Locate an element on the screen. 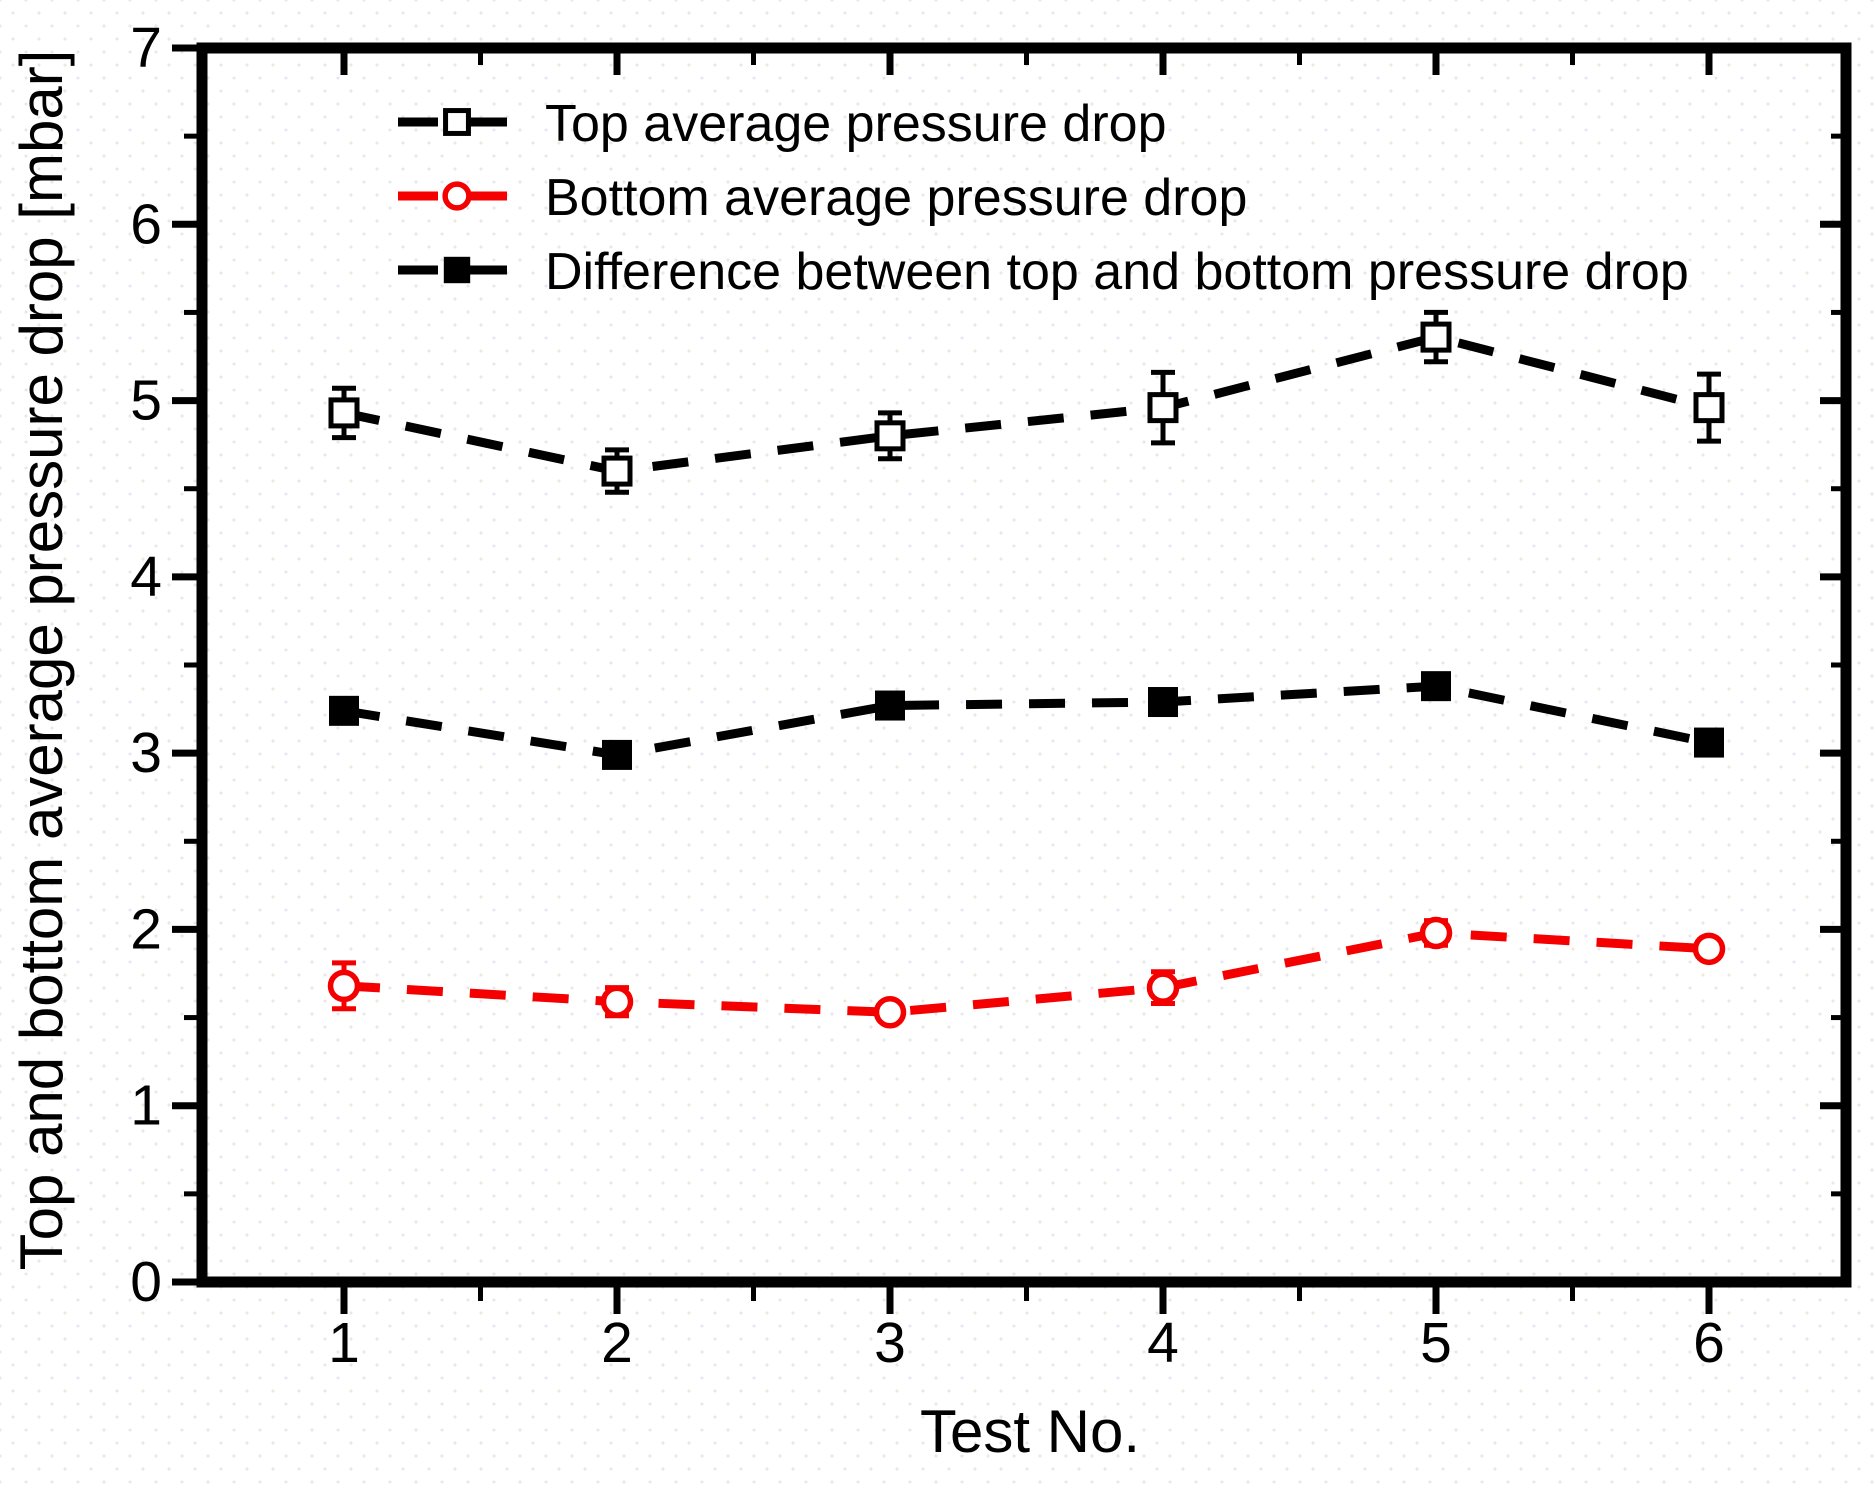 The height and width of the screenshot is (1490, 1875). x-tick-label: 4 is located at coordinates (1163, 1343).